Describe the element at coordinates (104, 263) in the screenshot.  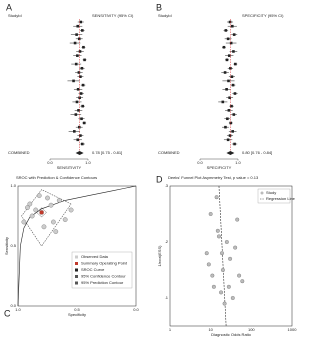
I see `legend-label: Summary Operating Point` at that location.